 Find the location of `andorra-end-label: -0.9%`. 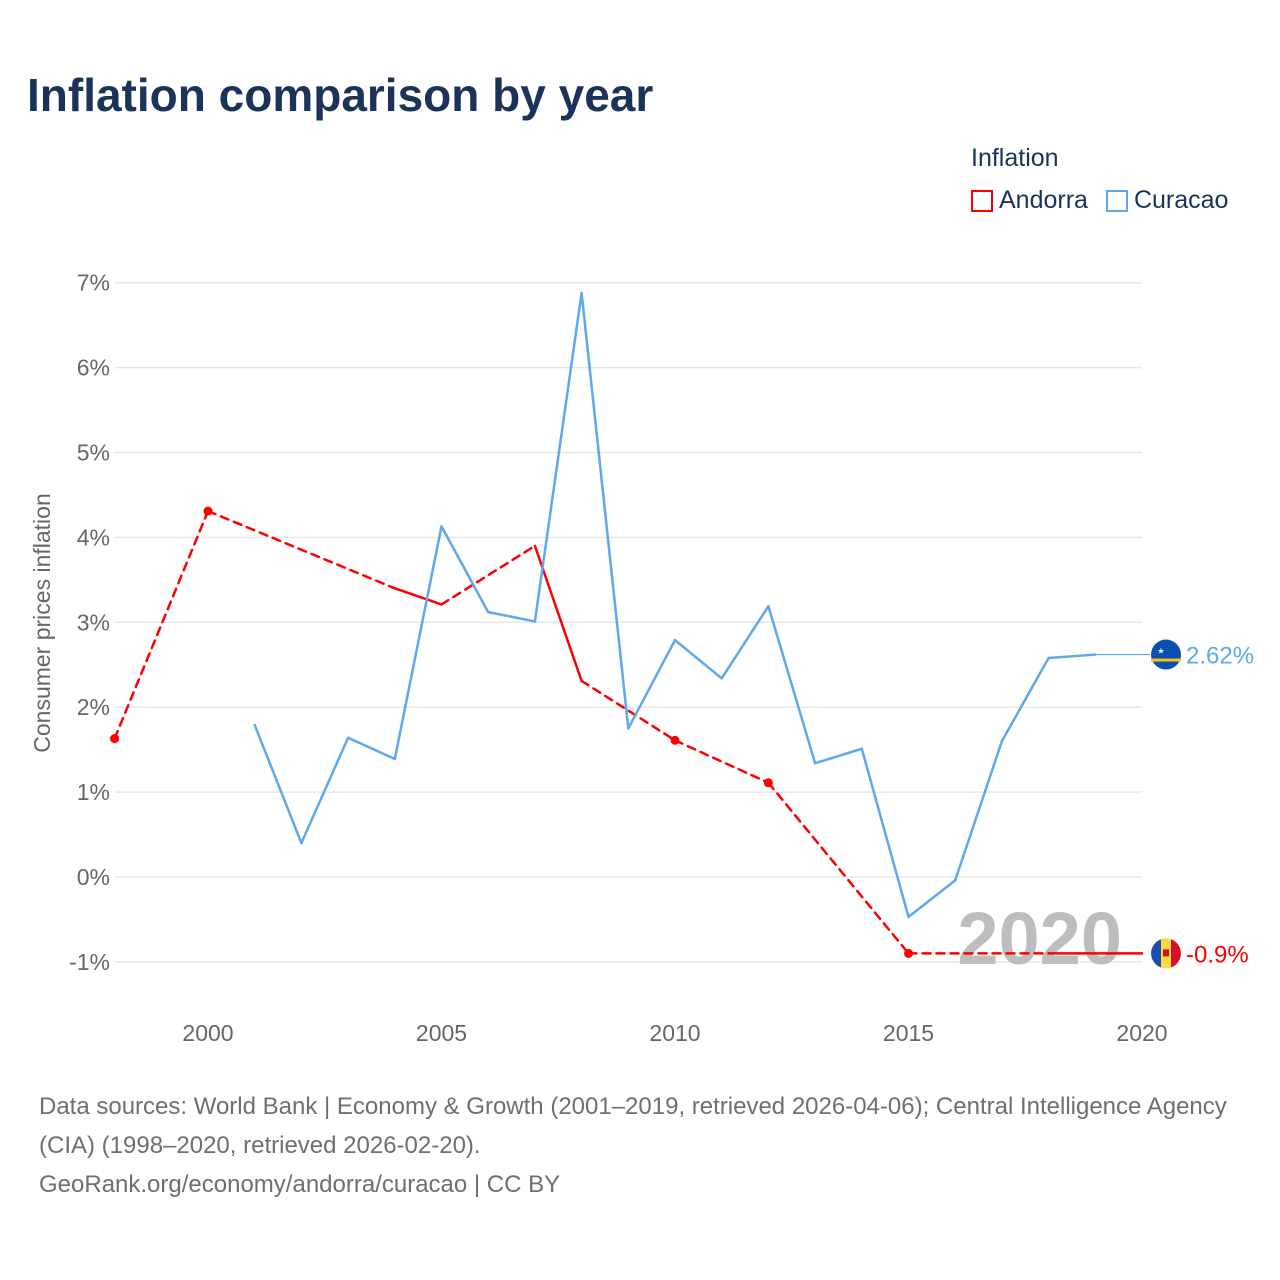

andorra-end-label: -0.9% is located at coordinates (1217, 954).